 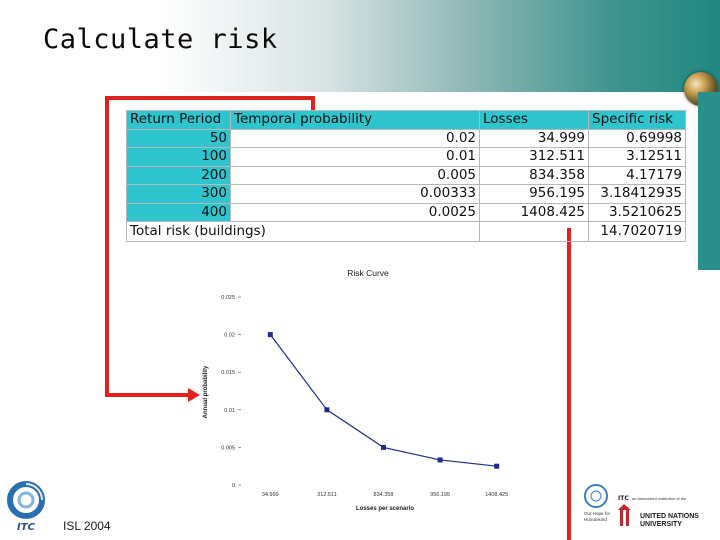 I want to click on chart-x-ticks: 34.999 312.511 834.358 956.195 1408.425, so click(x=385, y=495).